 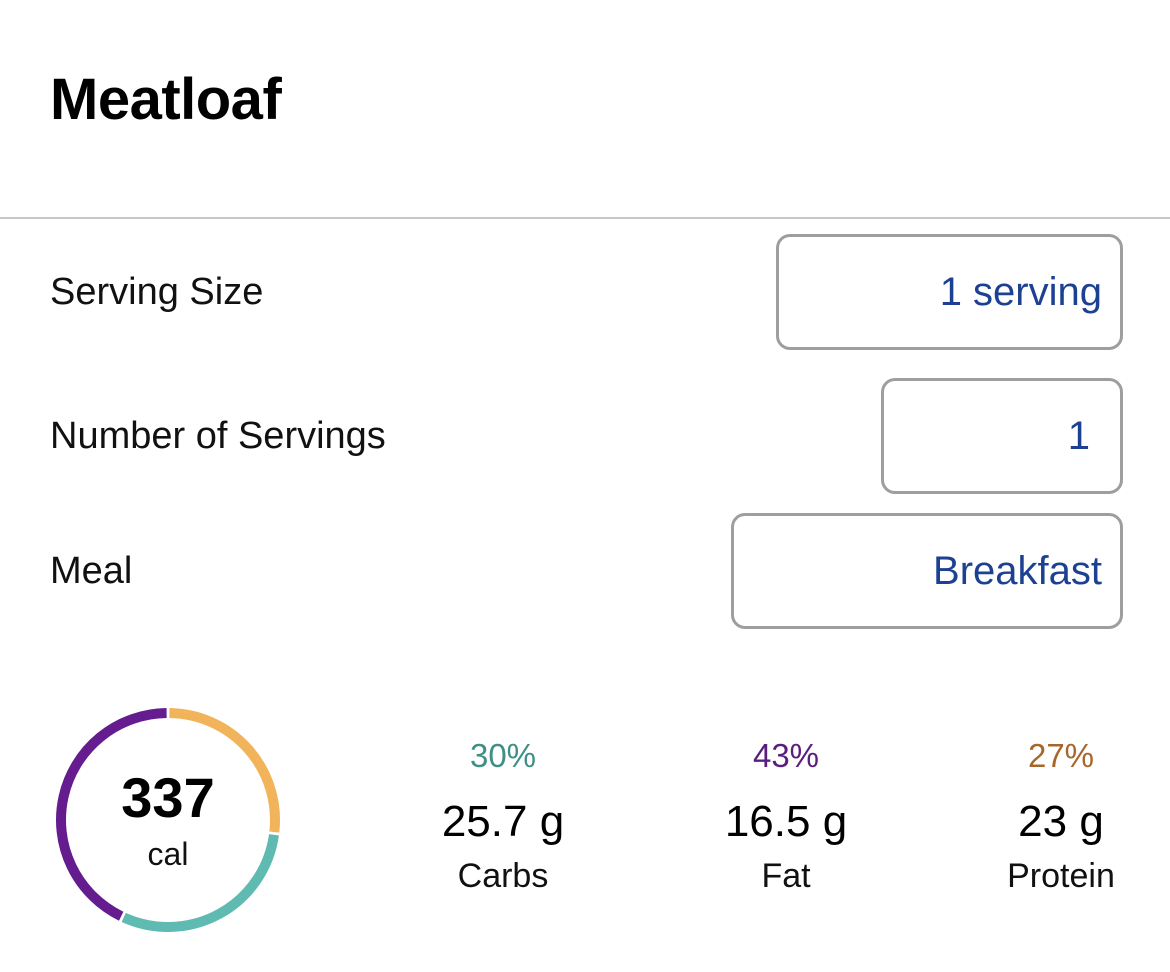 I want to click on serving-size-value: 1 serving, so click(x=1020, y=292).